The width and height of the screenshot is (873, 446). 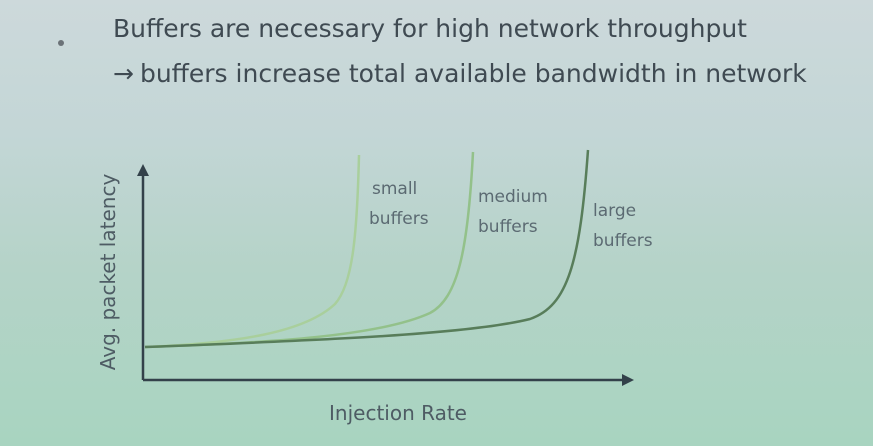 What do you see at coordinates (123, 73) in the screenshot?
I see `arrow-icon: →` at bounding box center [123, 73].